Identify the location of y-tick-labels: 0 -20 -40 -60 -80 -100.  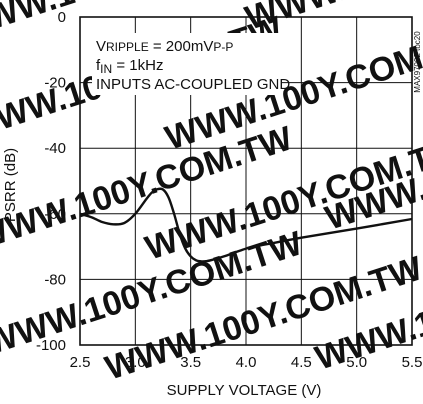
(51, 181).